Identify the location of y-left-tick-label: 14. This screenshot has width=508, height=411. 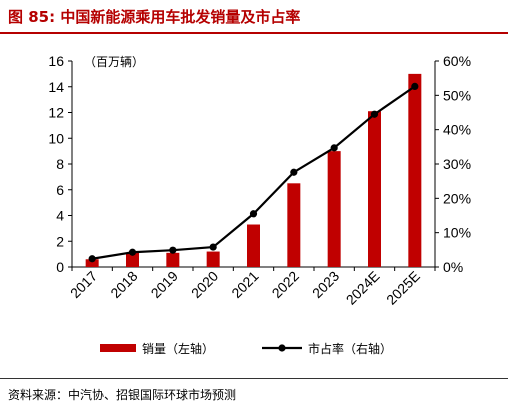
(56, 87).